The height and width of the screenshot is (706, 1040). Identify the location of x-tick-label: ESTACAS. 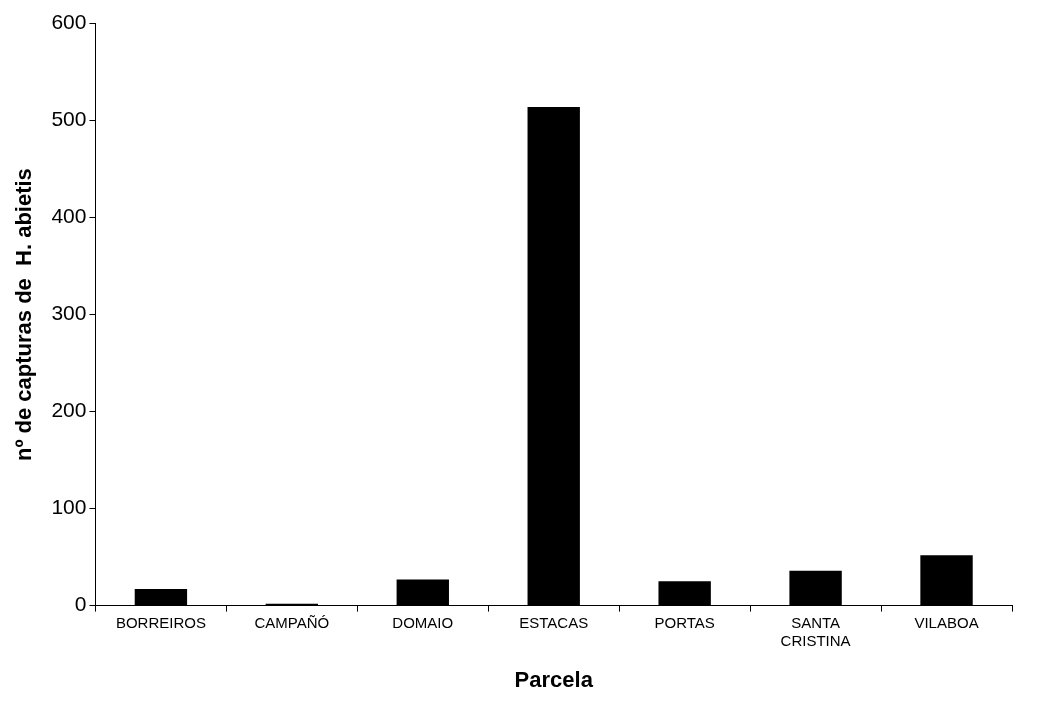
(554, 622).